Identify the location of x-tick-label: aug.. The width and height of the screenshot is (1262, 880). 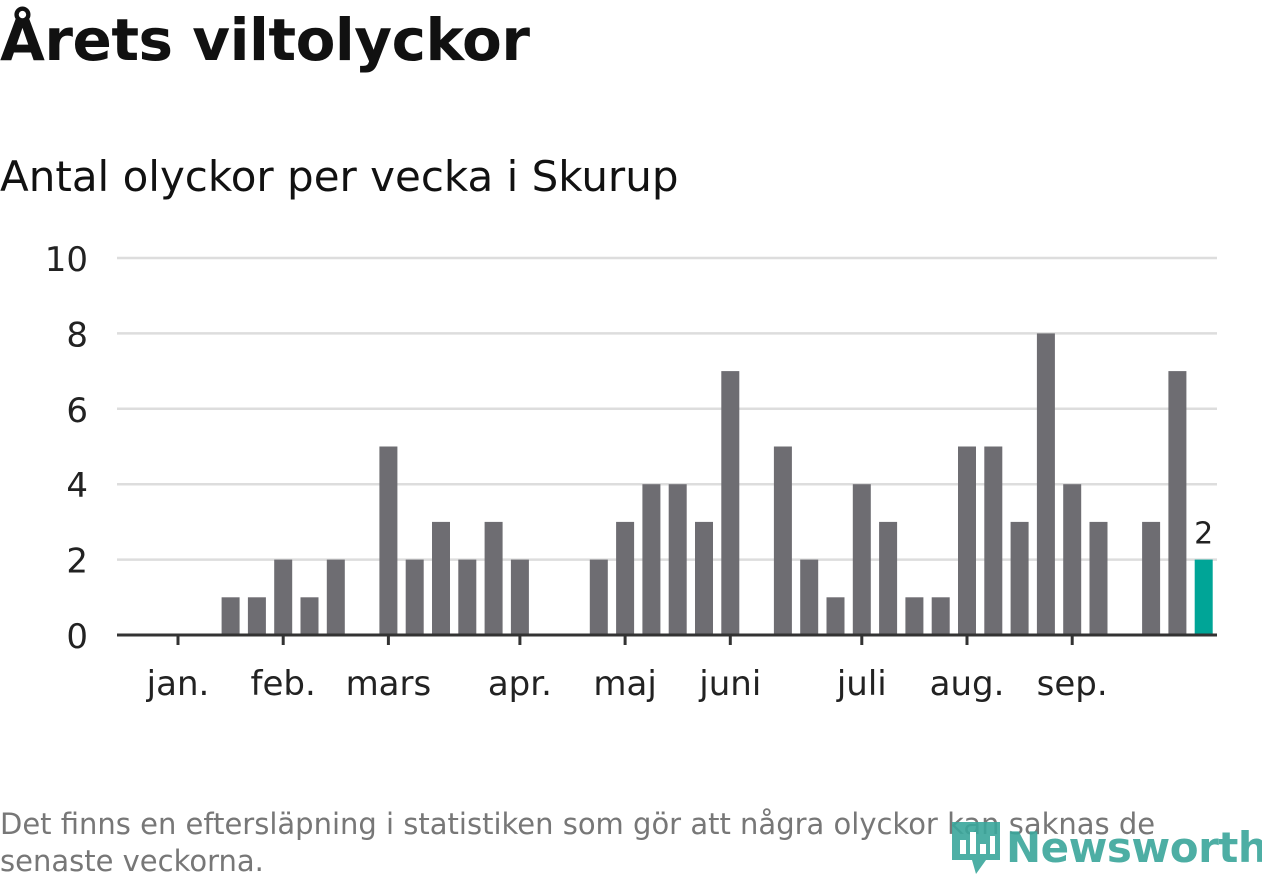
(967, 684).